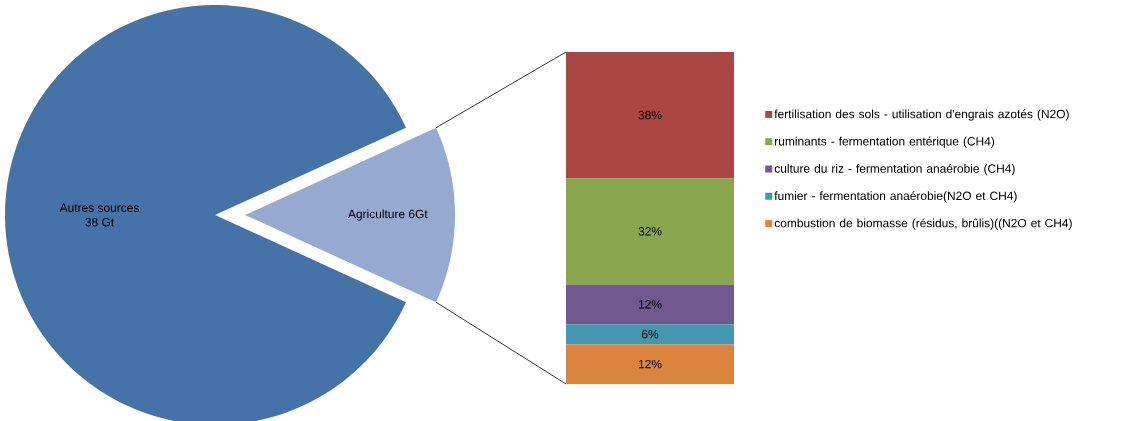  Describe the element at coordinates (895, 197) in the screenshot. I see `legend-label: fumier - fermentation anaérobie(N2O et CH4)` at that location.